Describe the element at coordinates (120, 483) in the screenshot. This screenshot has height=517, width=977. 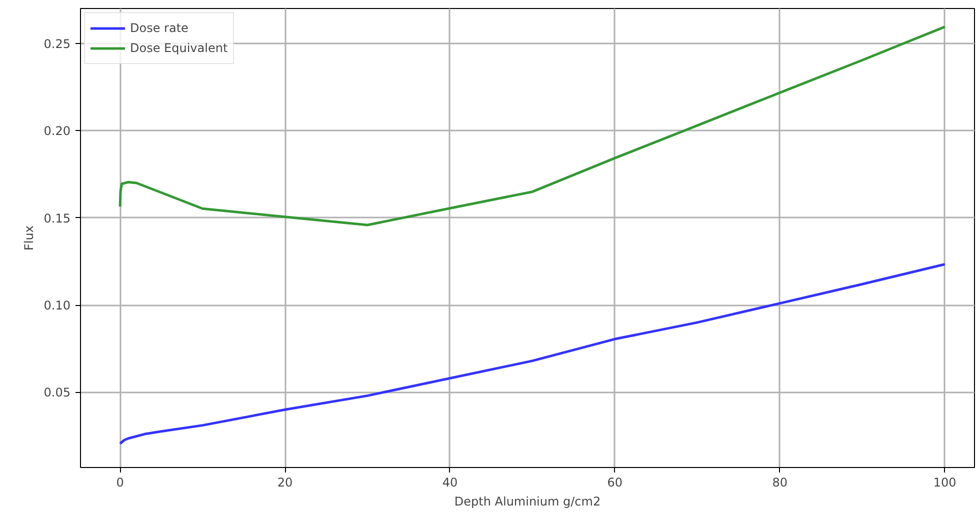
I see `x-tick-label: 0` at that location.